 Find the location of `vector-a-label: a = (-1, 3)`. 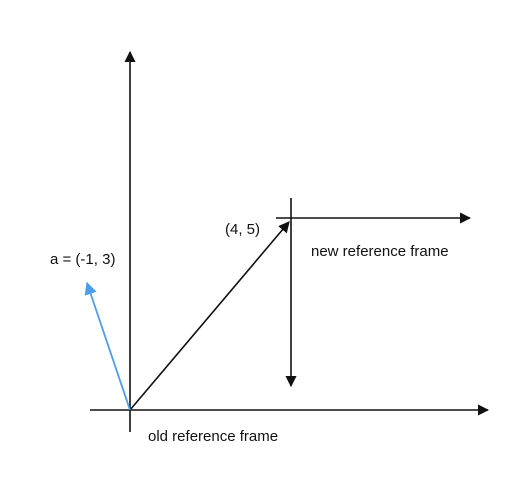

vector-a-label: a = (-1, 3) is located at coordinates (82, 259).